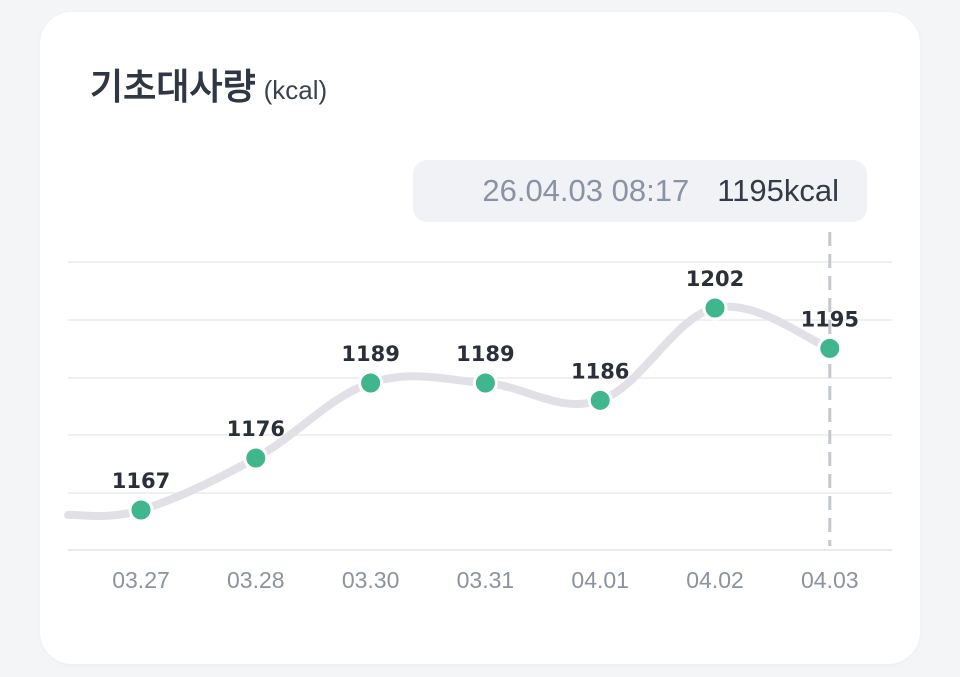  I want to click on x-tick-label: 04.02, so click(715, 580).